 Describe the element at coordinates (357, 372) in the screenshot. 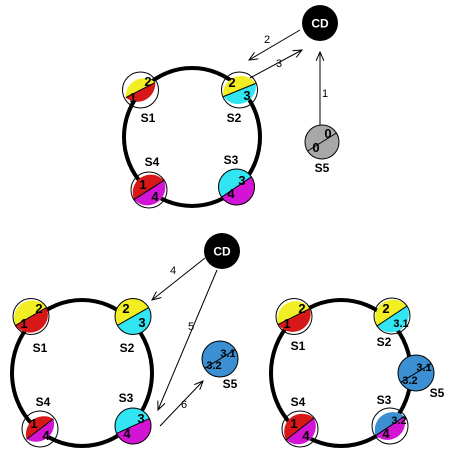

I see `panel-3: 2 1 S1 2 3.1 S2 3.2 4 S3` at that location.